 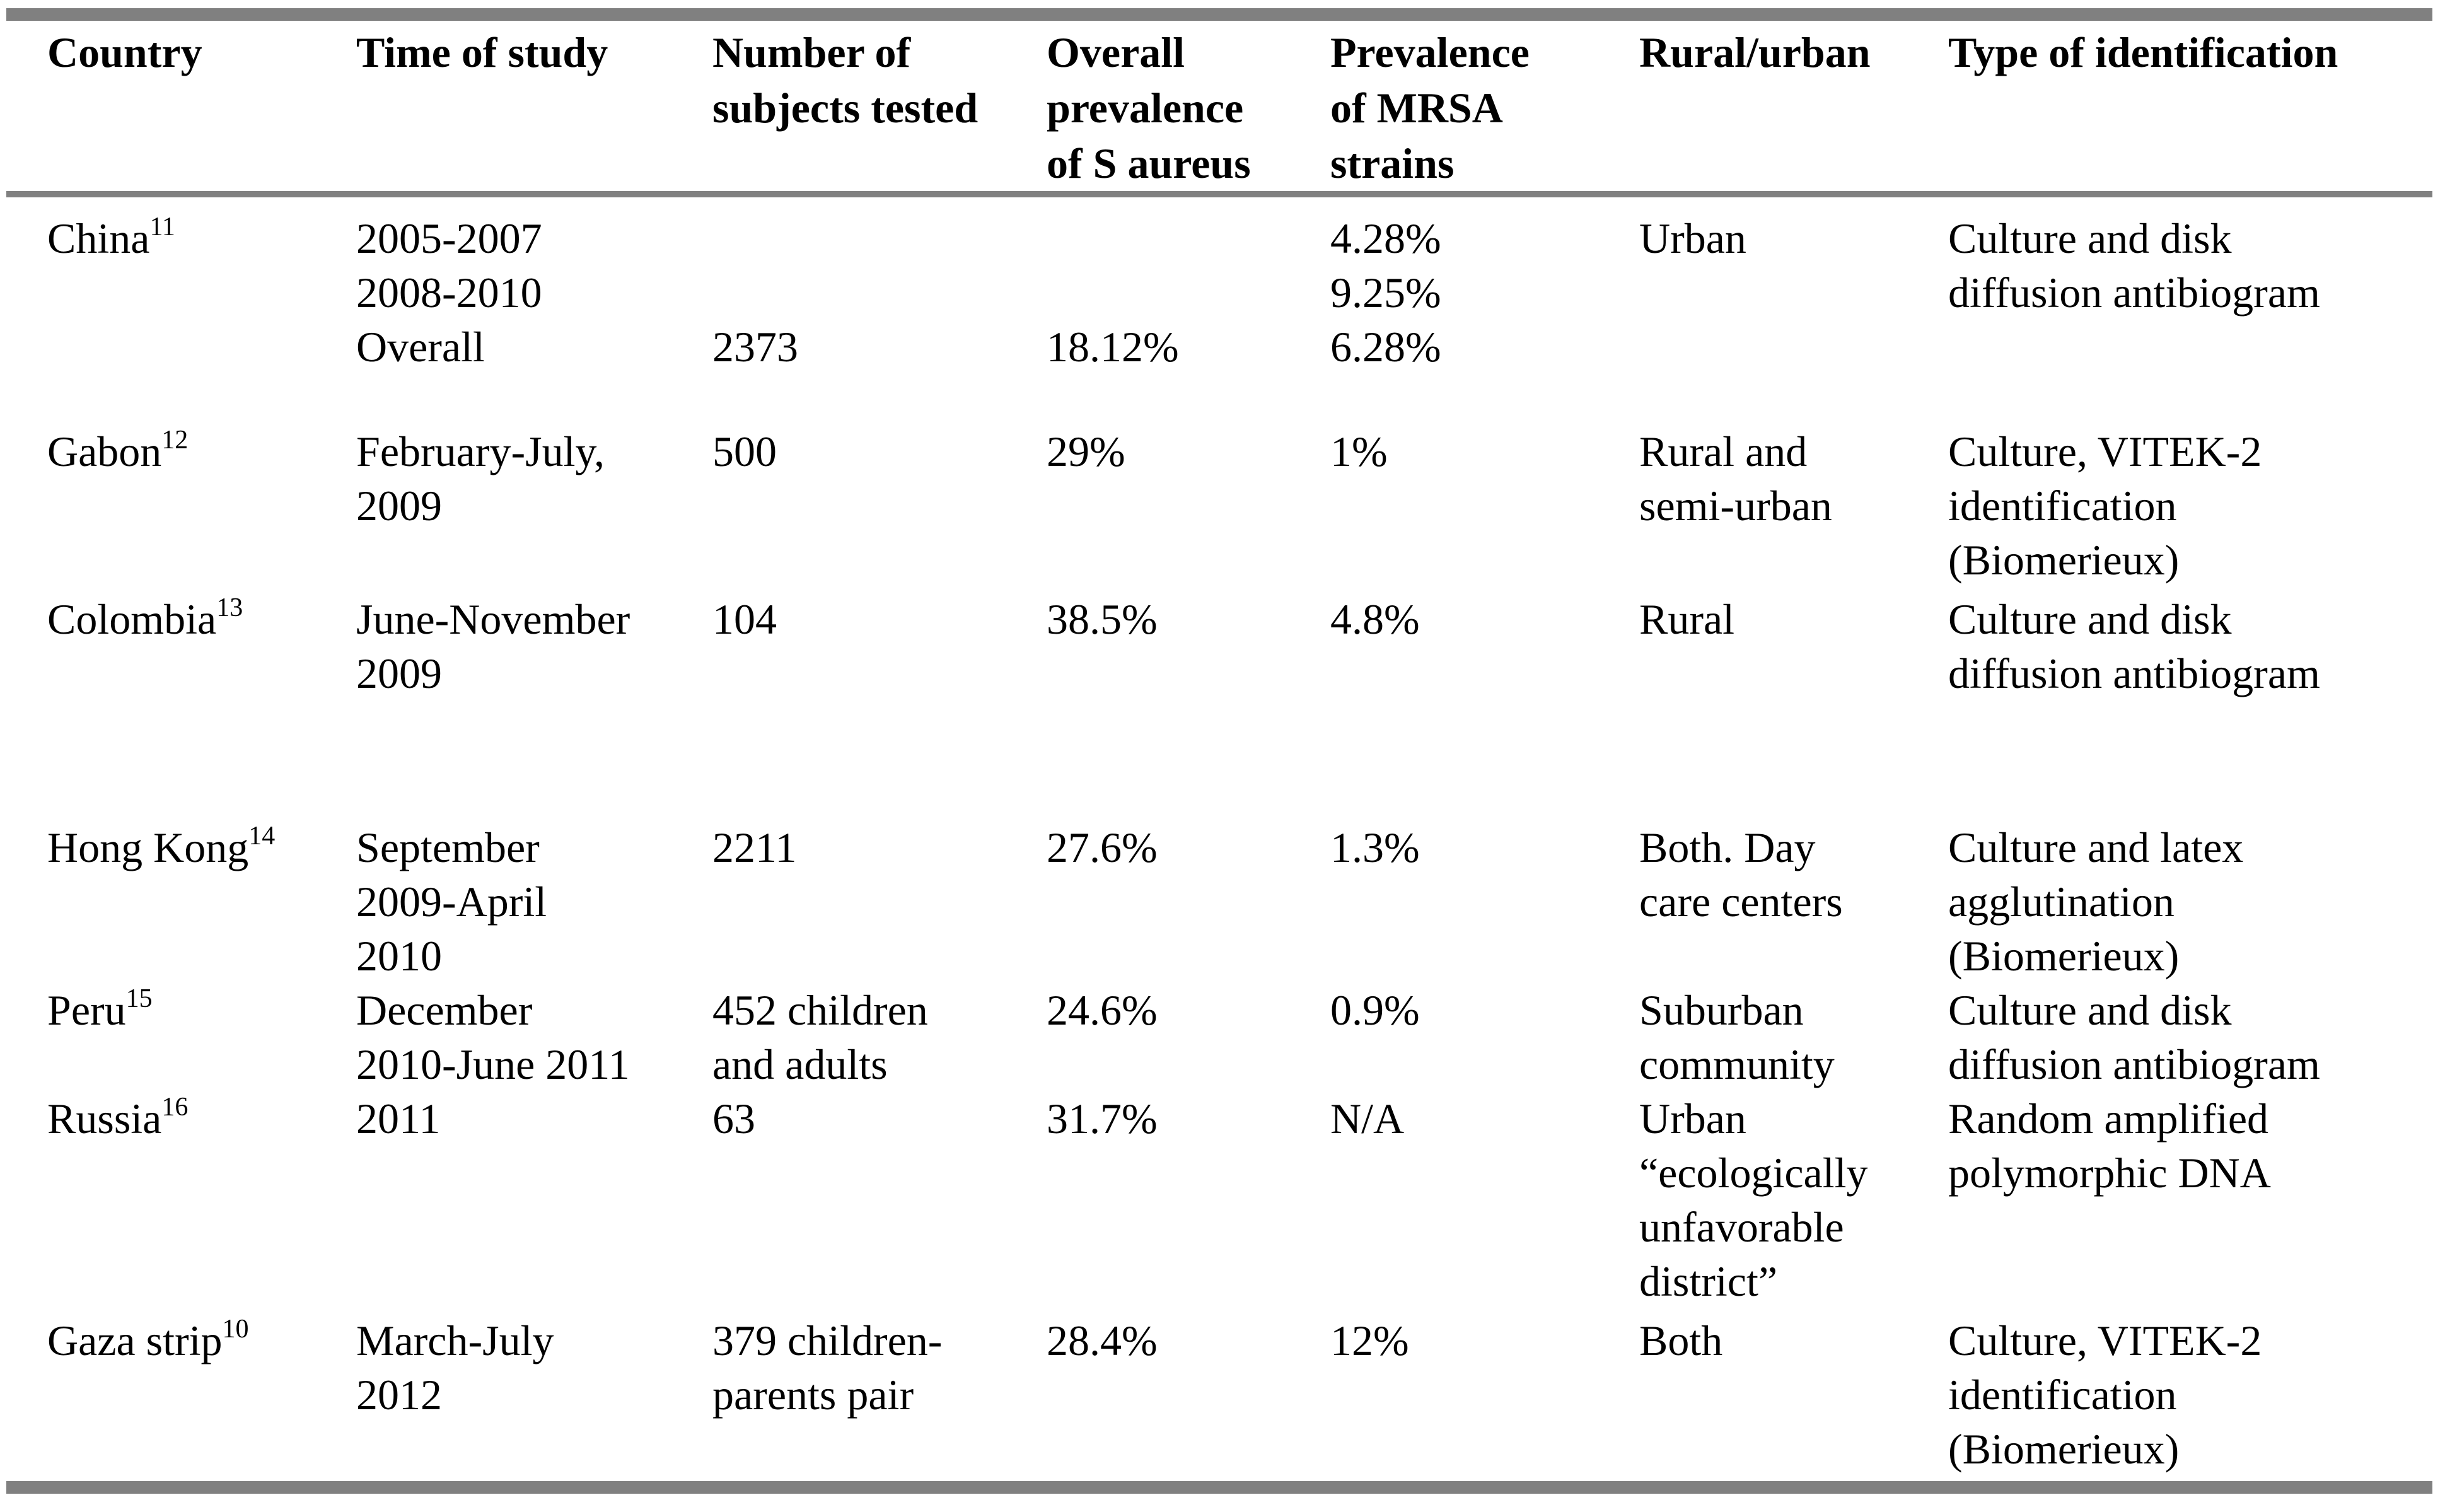 I want to click on cell-overall: 18.12%, so click(x=1188, y=292).